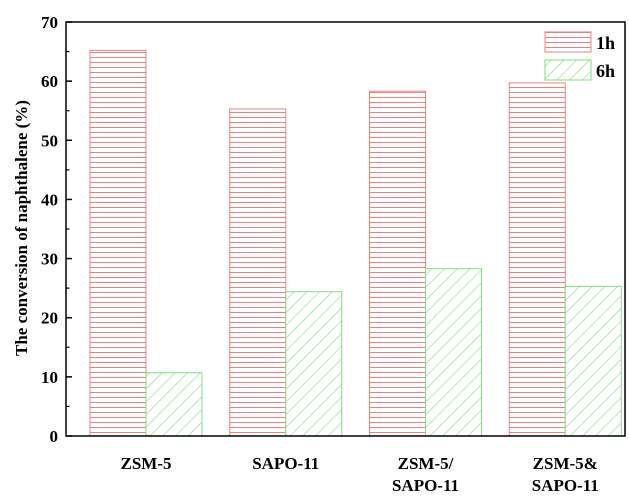 The height and width of the screenshot is (502, 629). I want to click on y-axis-title-group: The conversion of naphthalene (%), so click(21, 228).